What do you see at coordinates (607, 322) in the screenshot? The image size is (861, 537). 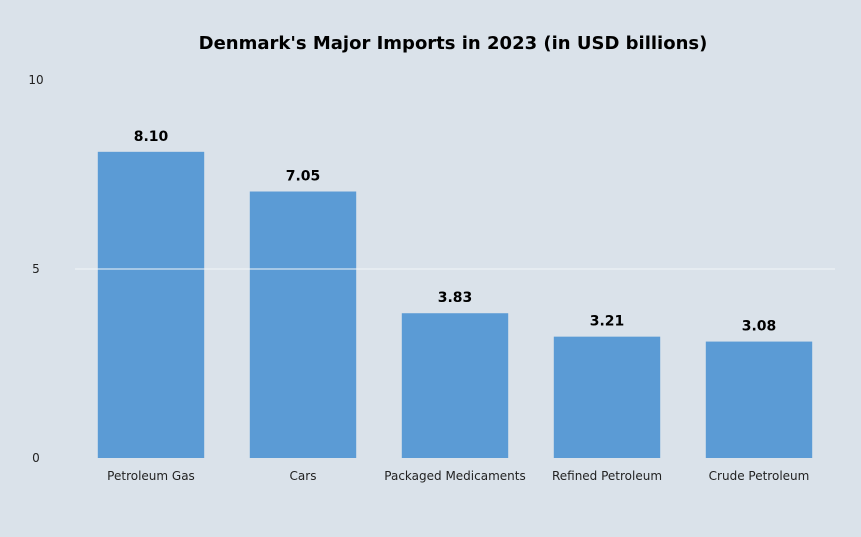 I see `bar-value-label: 3.21` at bounding box center [607, 322].